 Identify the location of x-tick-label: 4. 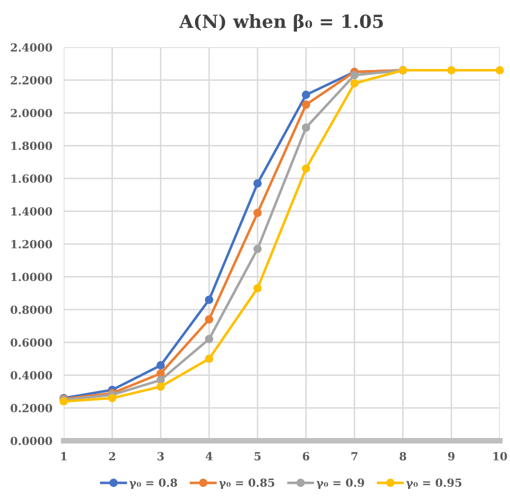
(209, 456).